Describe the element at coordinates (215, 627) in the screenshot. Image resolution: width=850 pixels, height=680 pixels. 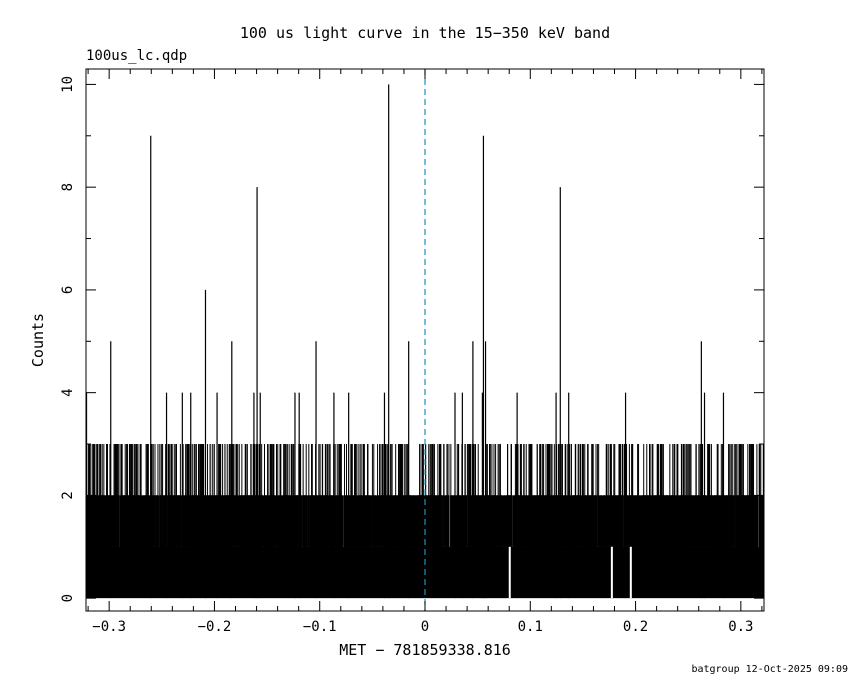
I see `x-tick-label: −0.2` at that location.